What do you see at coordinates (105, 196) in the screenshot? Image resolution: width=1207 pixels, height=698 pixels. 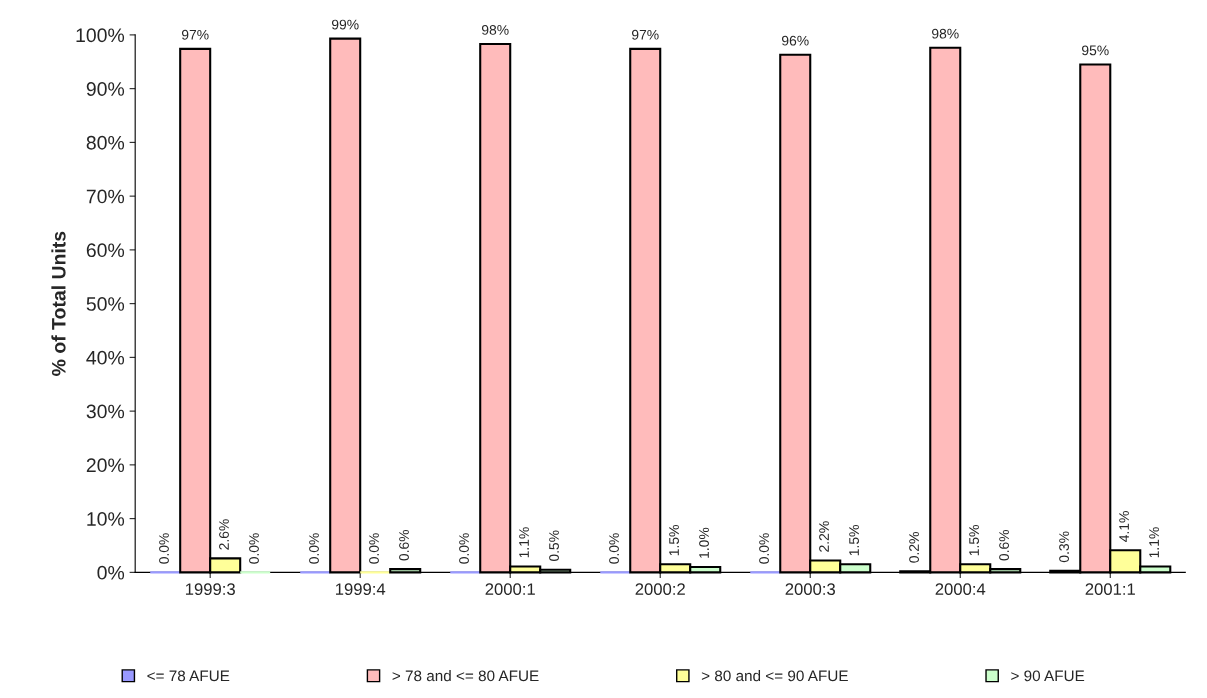 I see `y-tick-label: 70%` at bounding box center [105, 196].